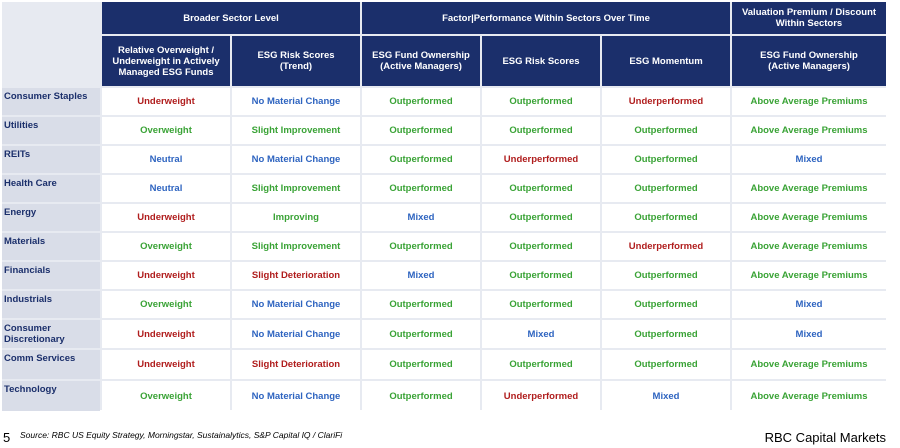  I want to click on row-label: Materials, so click(51, 246).